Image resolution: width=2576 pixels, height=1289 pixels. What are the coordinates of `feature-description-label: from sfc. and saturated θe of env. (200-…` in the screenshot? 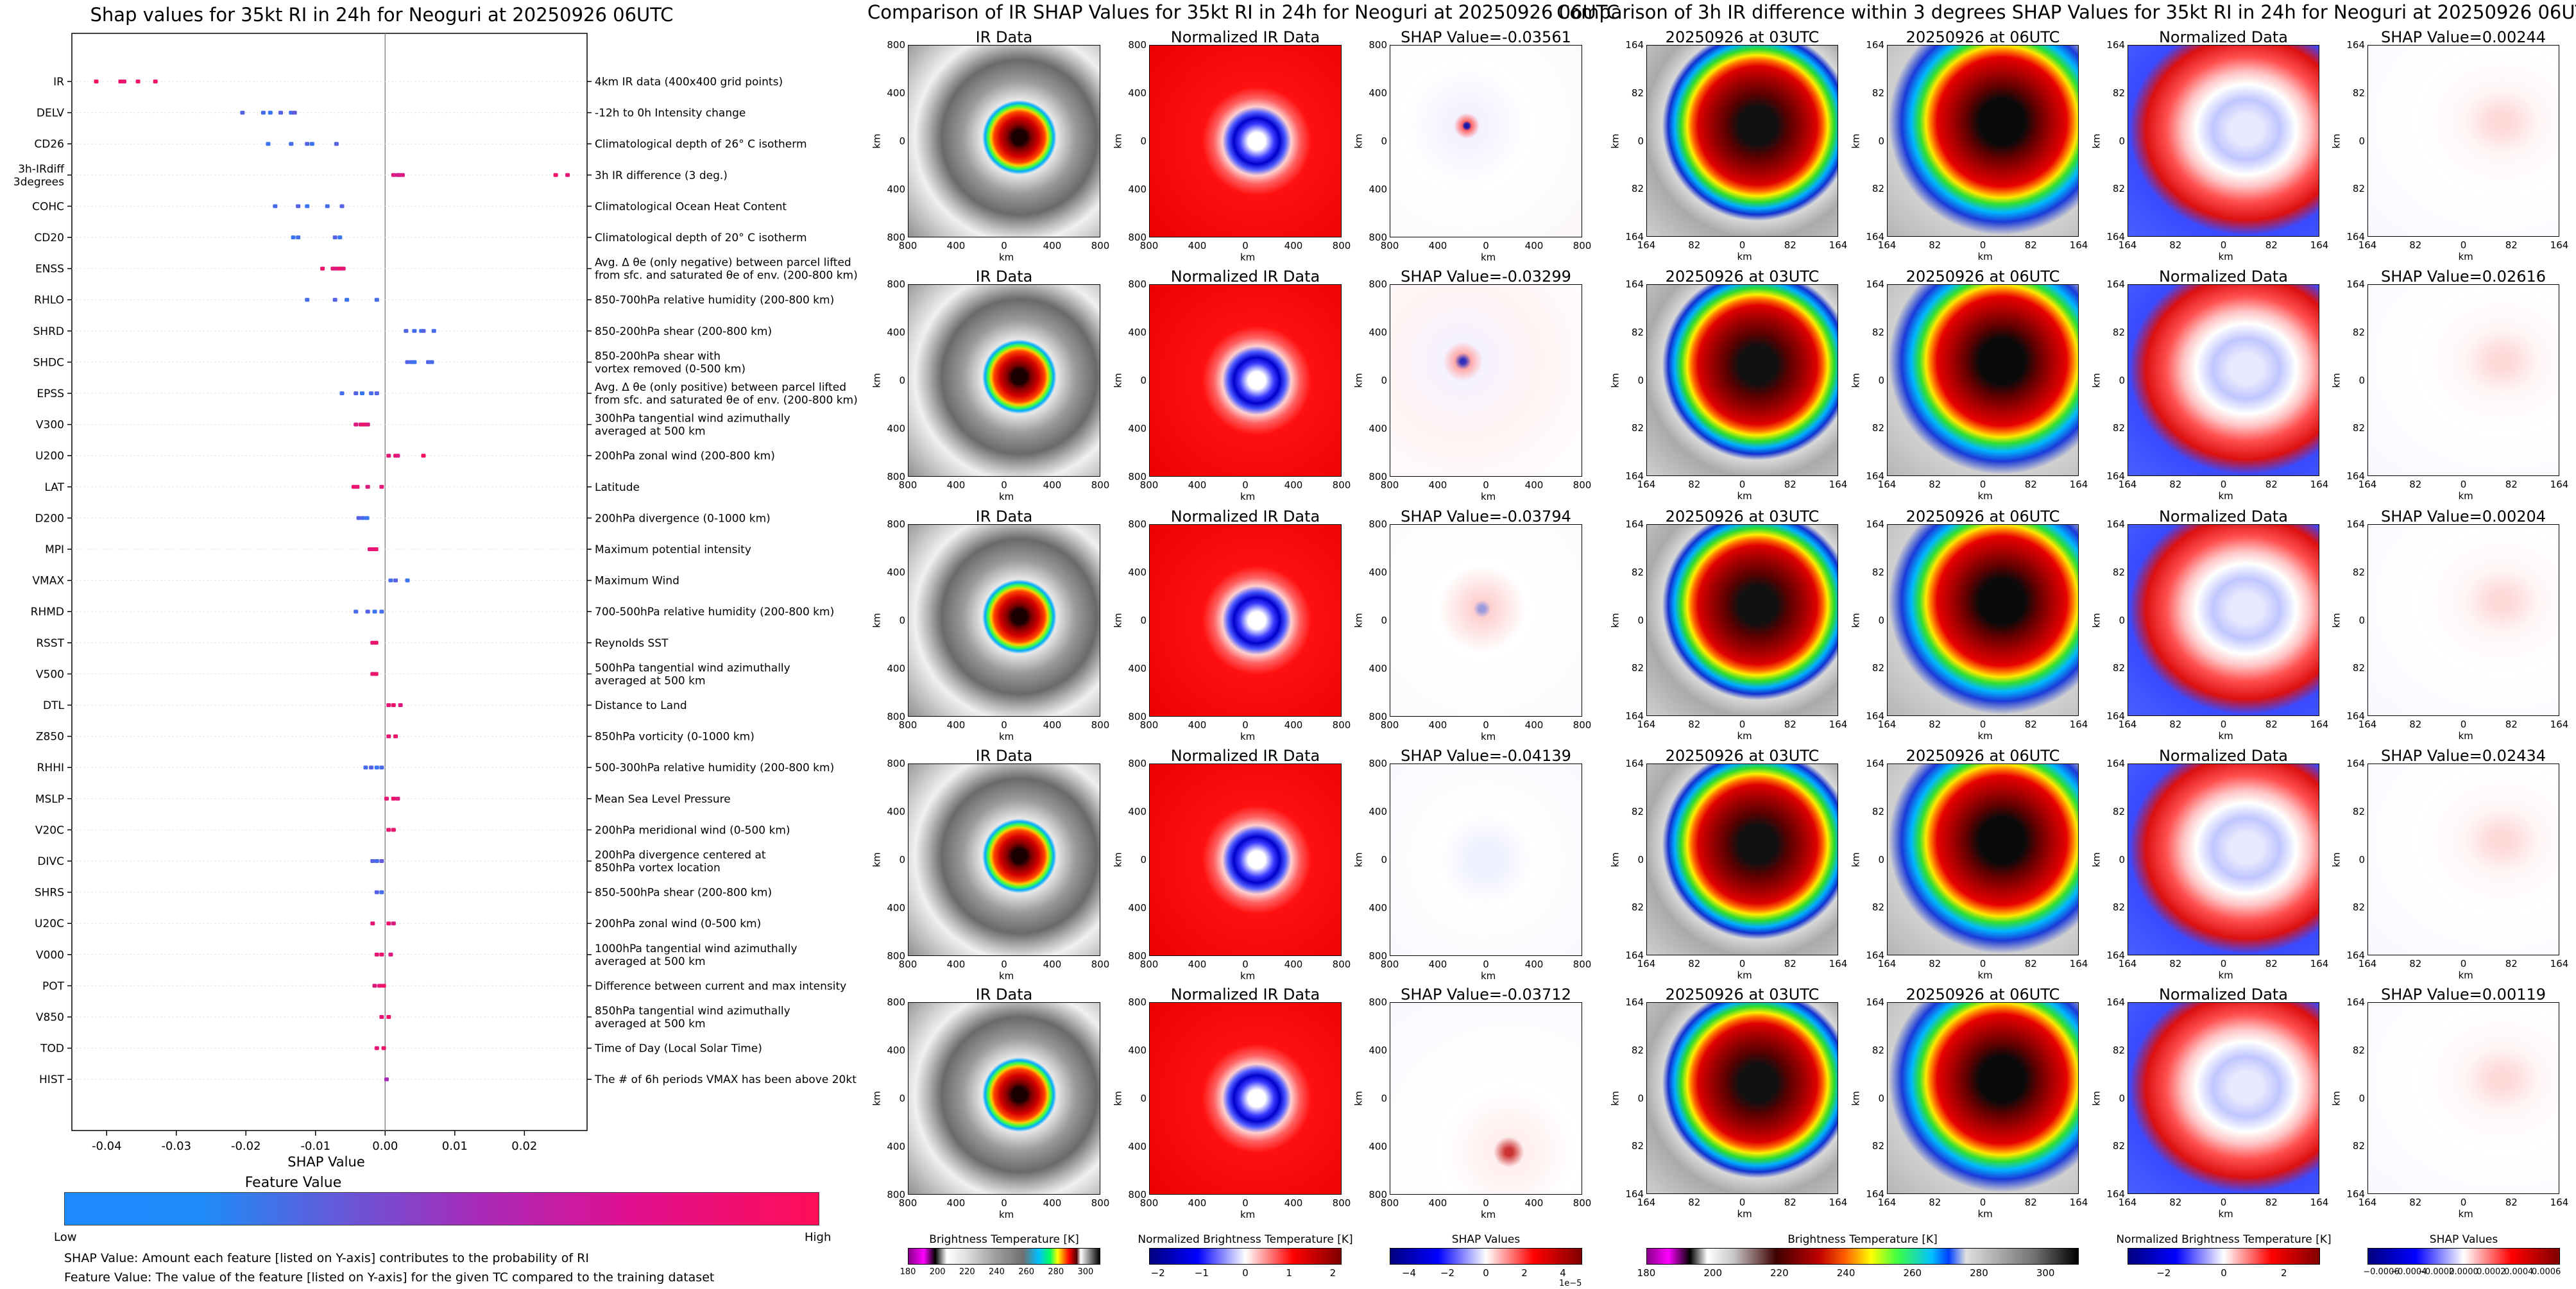 It's located at (726, 400).